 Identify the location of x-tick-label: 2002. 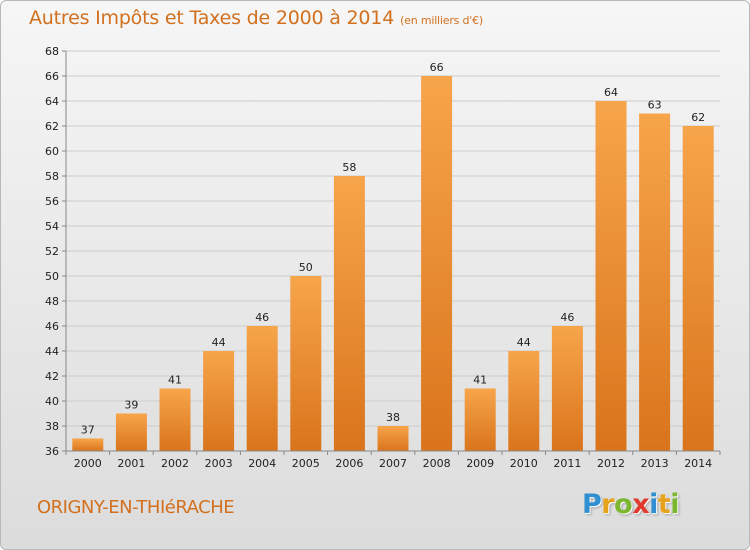
(175, 463).